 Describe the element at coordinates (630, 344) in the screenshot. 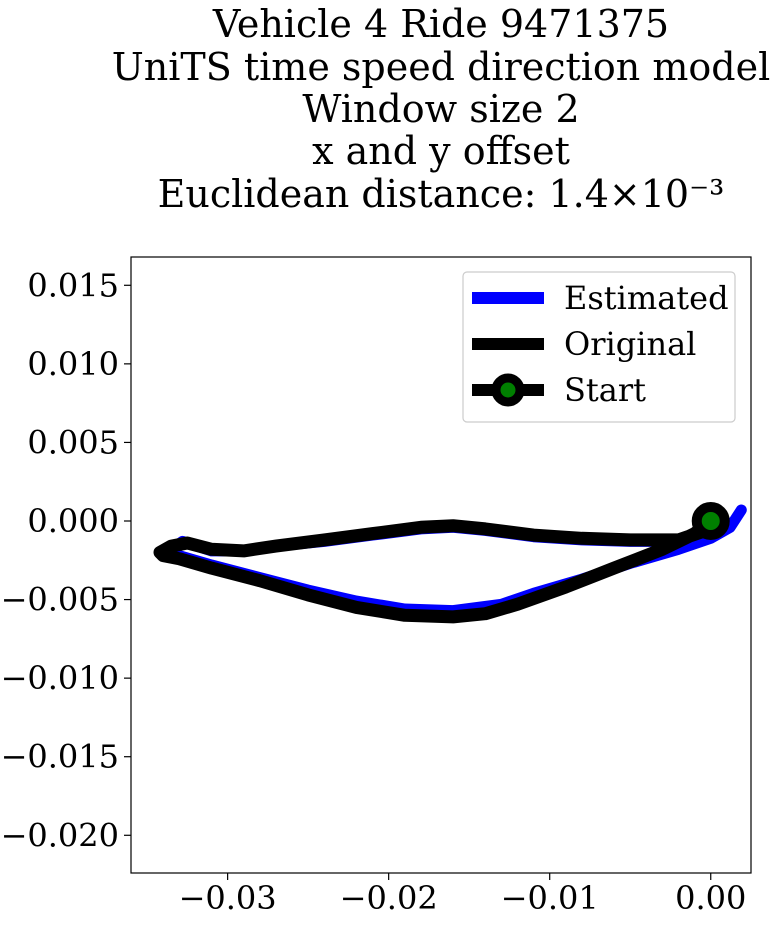

I see `legend-label: Original` at that location.